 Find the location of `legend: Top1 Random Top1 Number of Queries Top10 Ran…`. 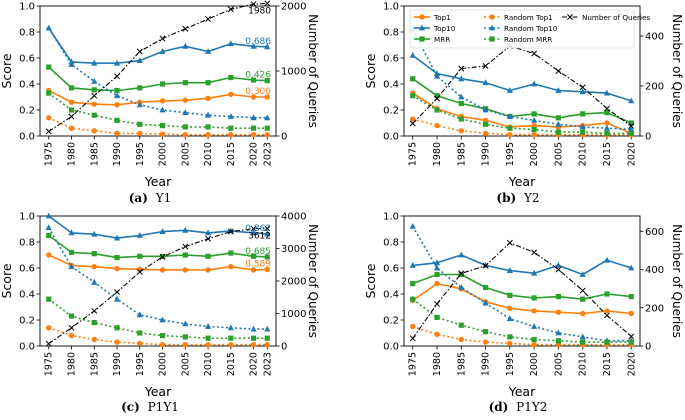

legend: Top1 Random Top1 Number of Queries Top10 Ran… is located at coordinates (529, 29).